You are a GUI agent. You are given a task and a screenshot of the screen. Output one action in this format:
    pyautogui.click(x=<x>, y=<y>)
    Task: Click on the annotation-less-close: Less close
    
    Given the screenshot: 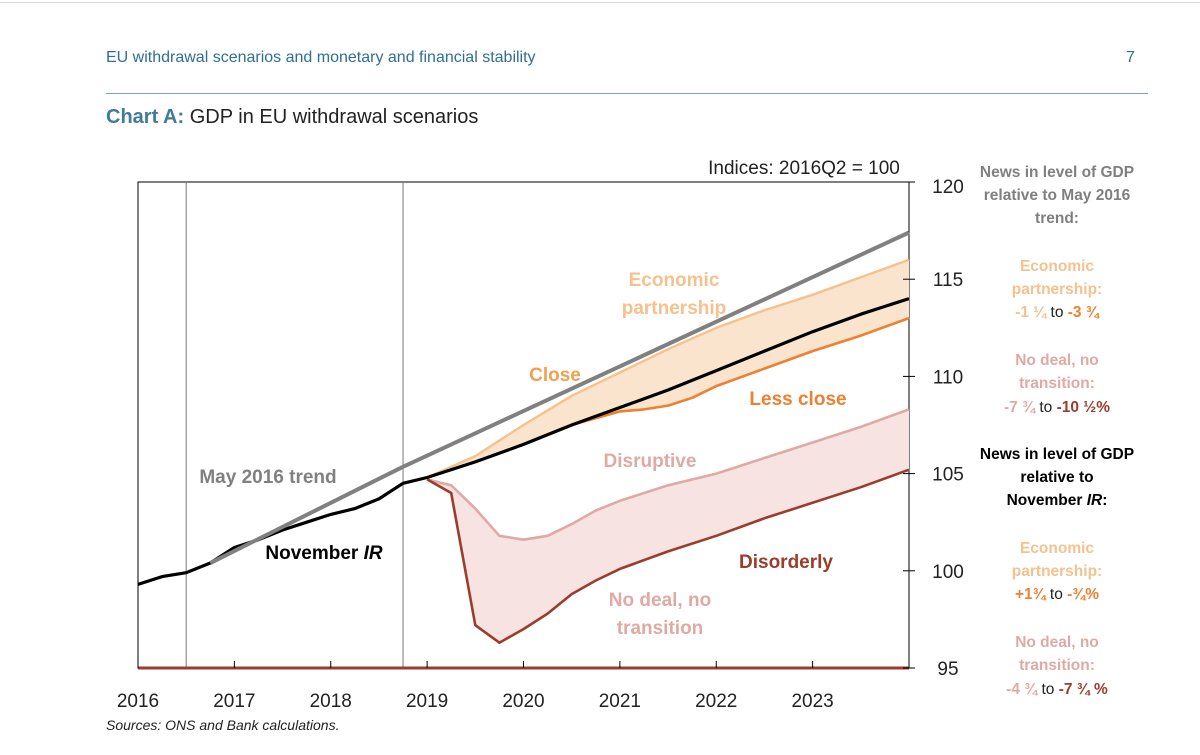 What is the action you would take?
    pyautogui.click(x=797, y=399)
    